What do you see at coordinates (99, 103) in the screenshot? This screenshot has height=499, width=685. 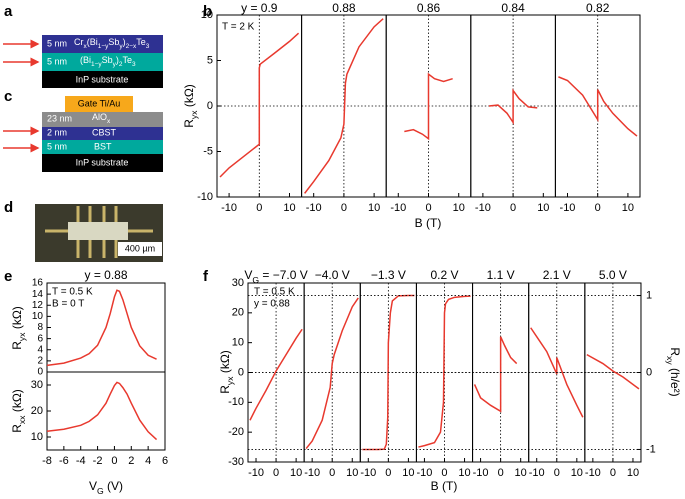 I see `gate-label: Gate Ti/Au` at bounding box center [99, 103].